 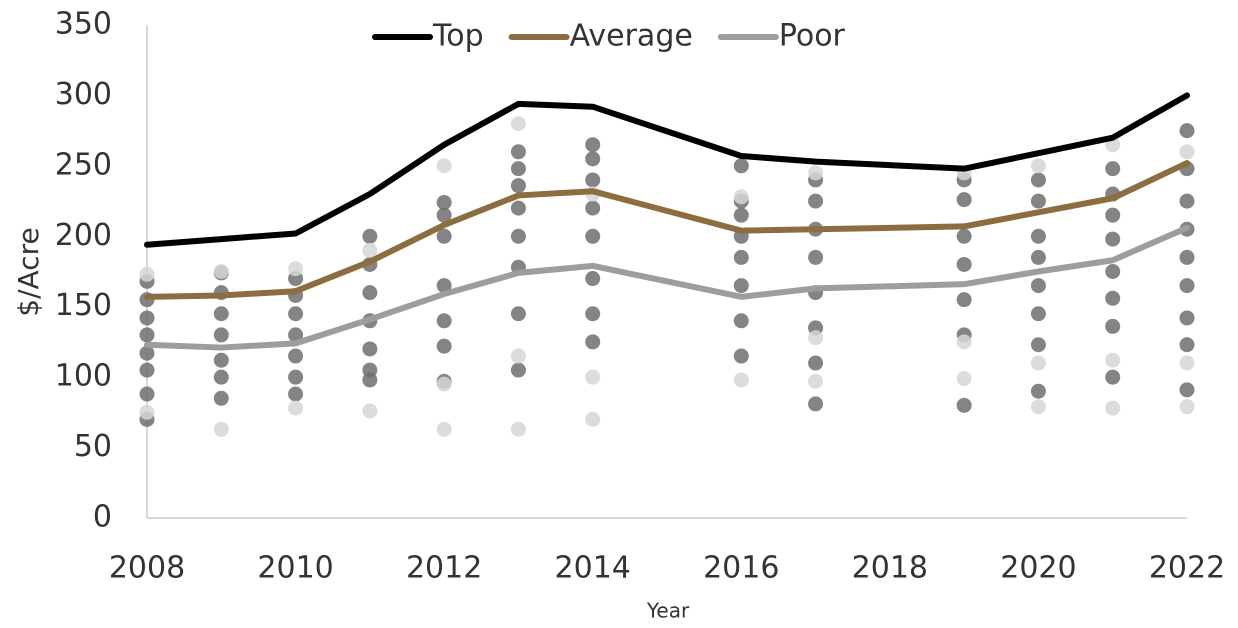 I want to click on y-tick-label: 250, so click(x=83, y=164).